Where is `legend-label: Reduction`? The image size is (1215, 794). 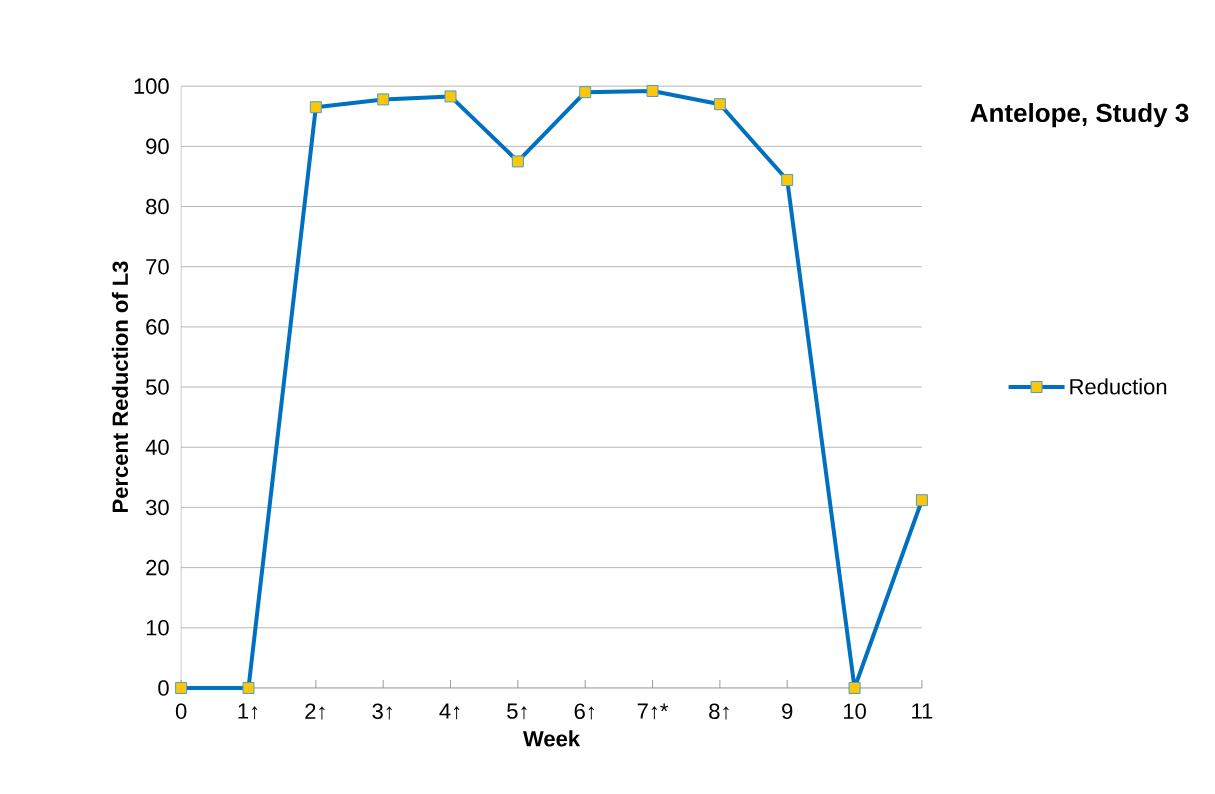 legend-label: Reduction is located at coordinates (1118, 386).